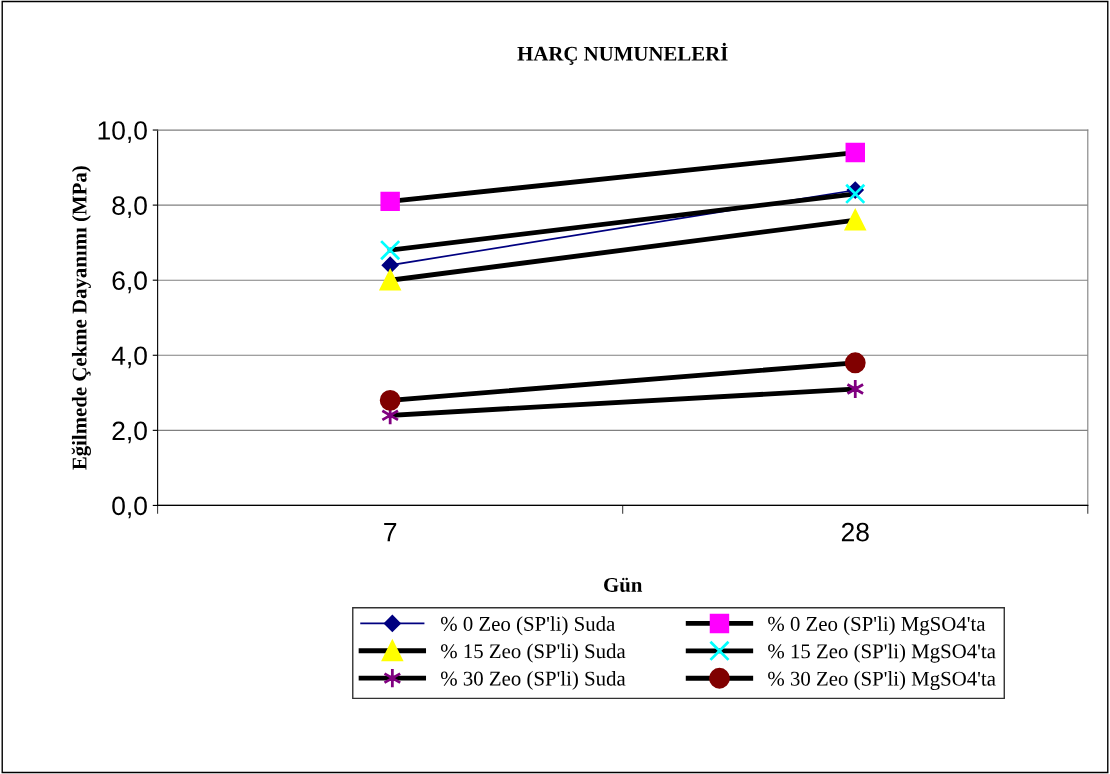 This screenshot has width=1110, height=774. Describe the element at coordinates (882, 681) in the screenshot. I see `legend-label: % 30 Zeo (SP'li) MgSO4'ta` at that location.